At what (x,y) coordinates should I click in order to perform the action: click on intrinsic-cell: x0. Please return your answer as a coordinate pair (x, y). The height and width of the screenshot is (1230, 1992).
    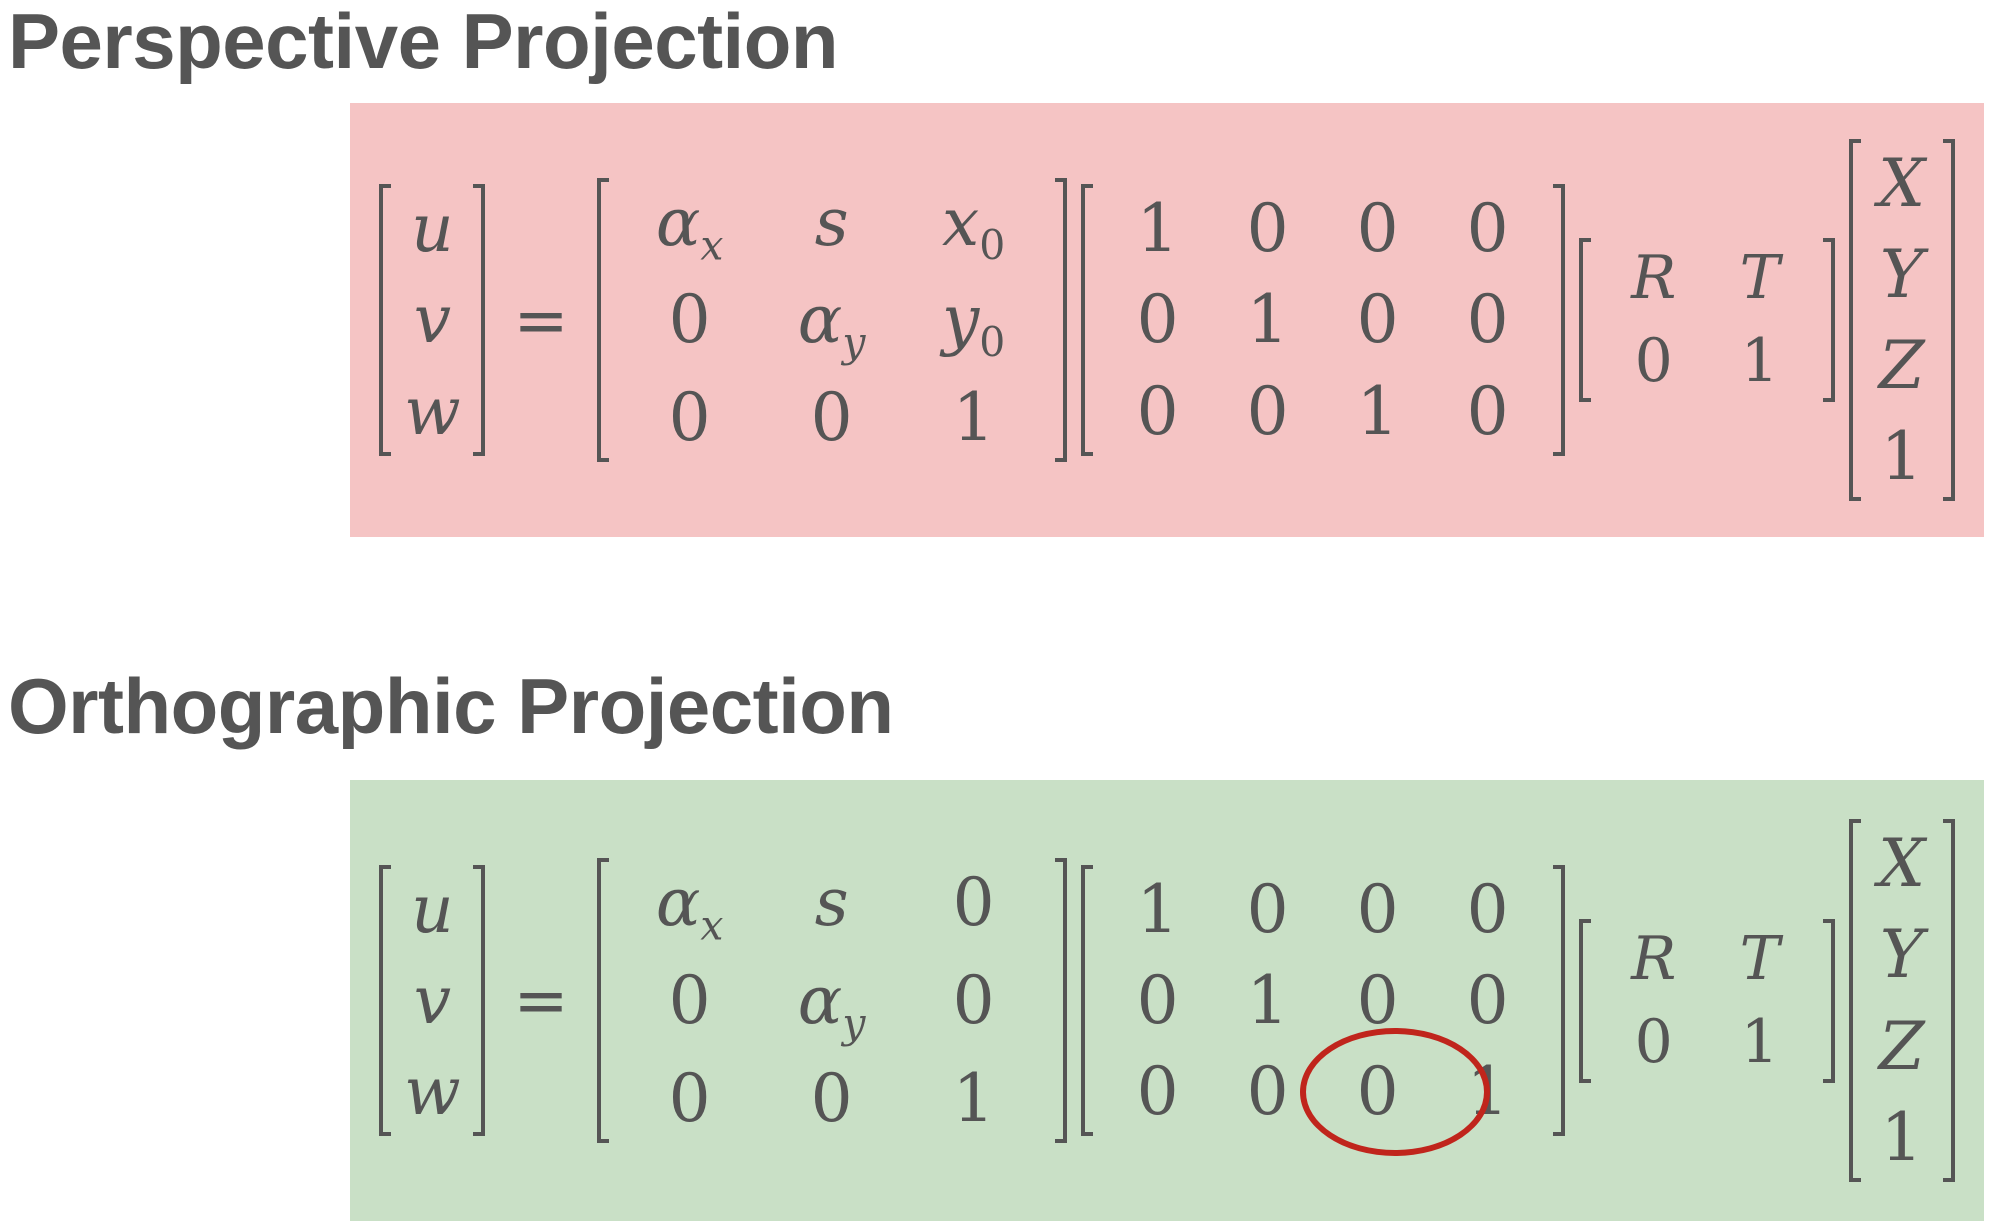
    Looking at the image, I should click on (974, 226).